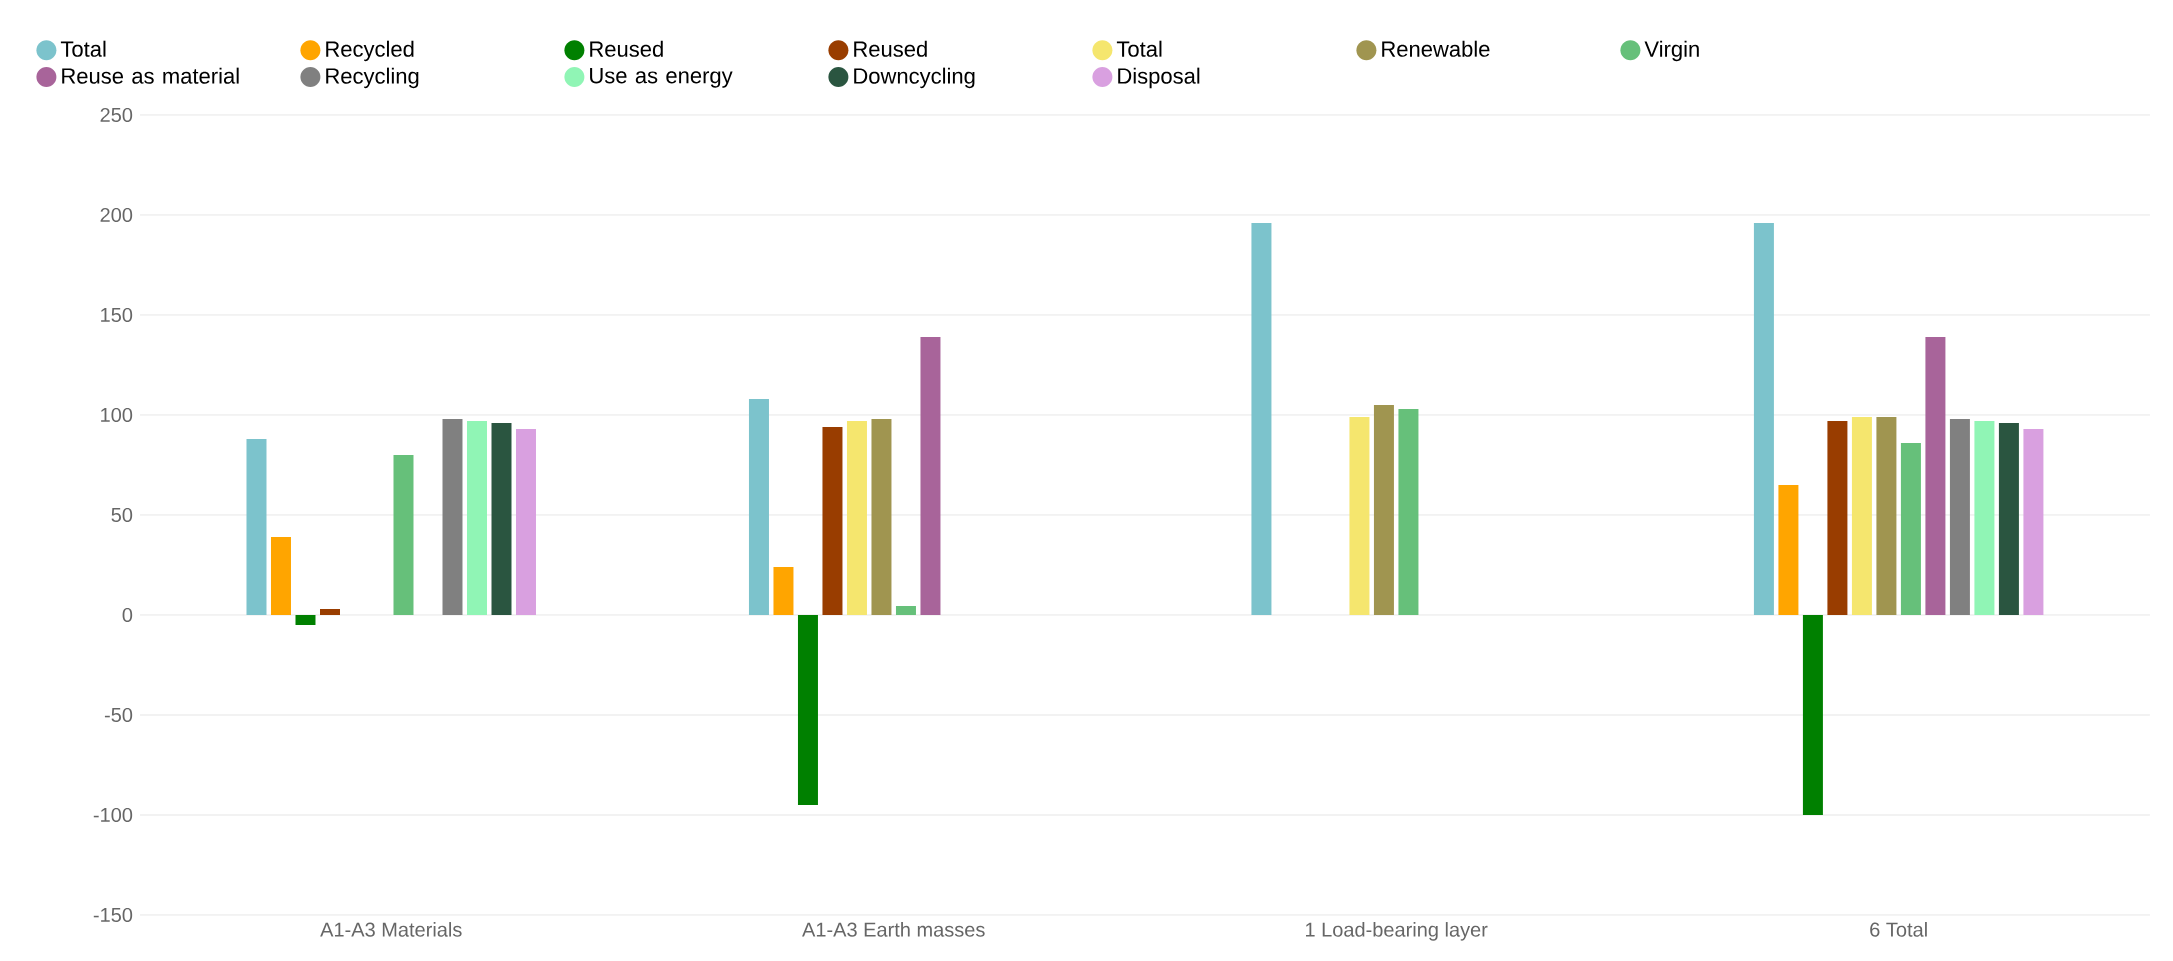 The height and width of the screenshot is (961, 2173). Describe the element at coordinates (113, 815) in the screenshot. I see `y-tick-label: -100` at that location.